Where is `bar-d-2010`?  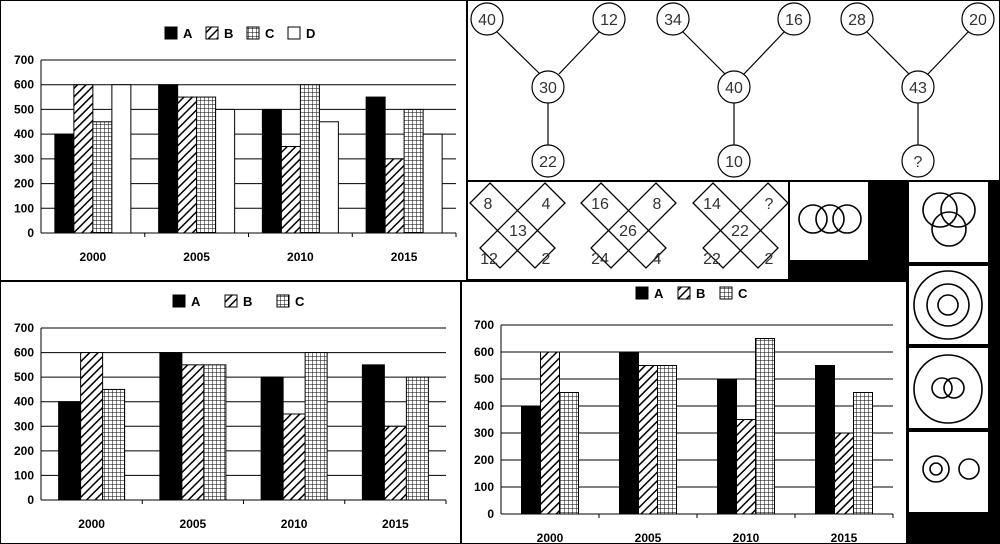 bar-d-2010 is located at coordinates (328, 177).